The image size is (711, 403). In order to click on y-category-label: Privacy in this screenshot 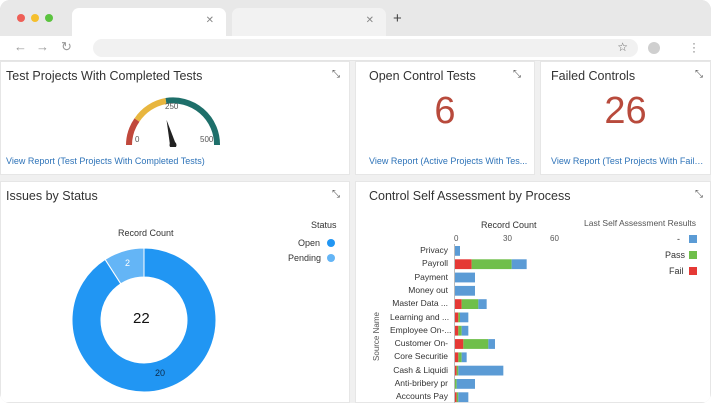, I will do `click(434, 250)`.